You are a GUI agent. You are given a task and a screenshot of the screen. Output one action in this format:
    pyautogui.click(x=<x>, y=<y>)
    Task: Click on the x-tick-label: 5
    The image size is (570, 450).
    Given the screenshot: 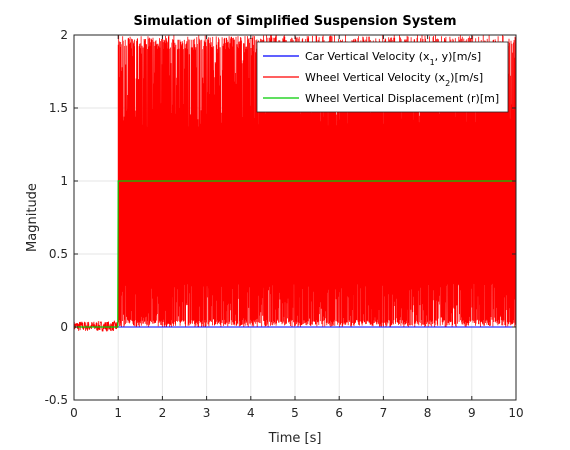 What is the action you would take?
    pyautogui.click(x=295, y=413)
    